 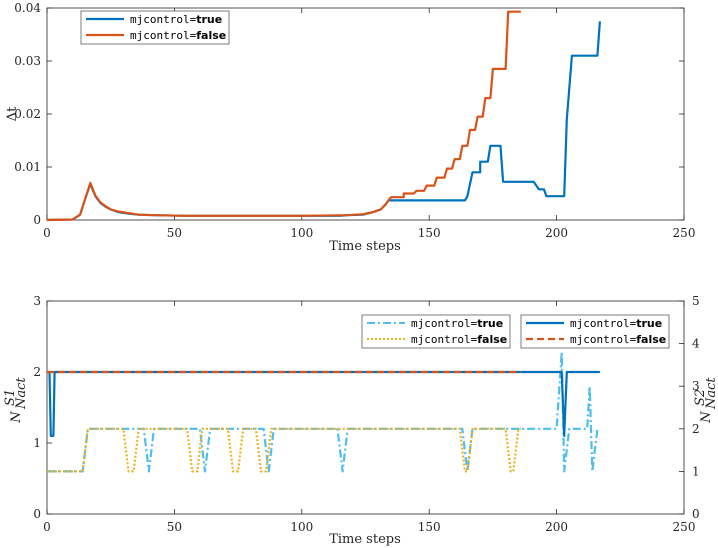 What do you see at coordinates (696, 301) in the screenshot?
I see `bottom-right-y-tick-label: 5` at bounding box center [696, 301].